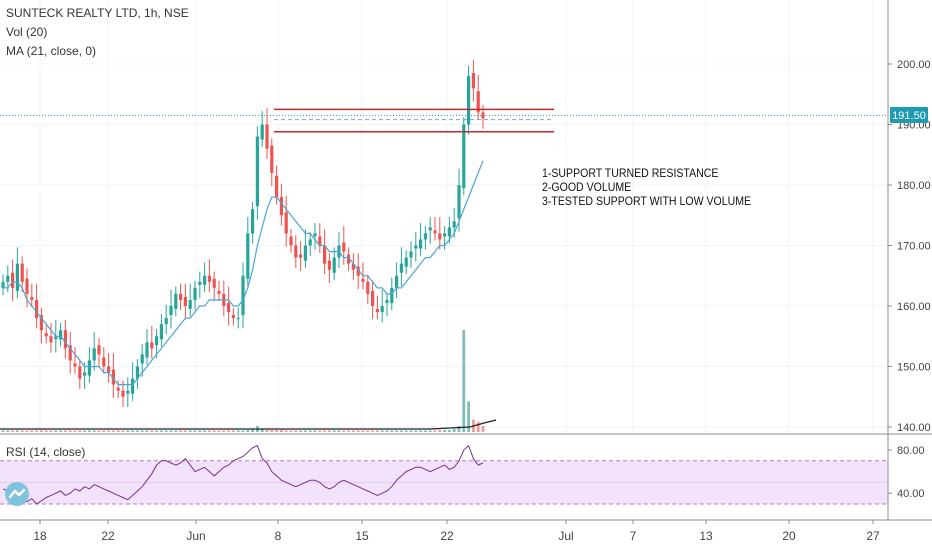 This screenshot has height=550, width=932. Describe the element at coordinates (46, 452) in the screenshot. I see `rsi-indicator-label: RSI (14, close)` at that location.